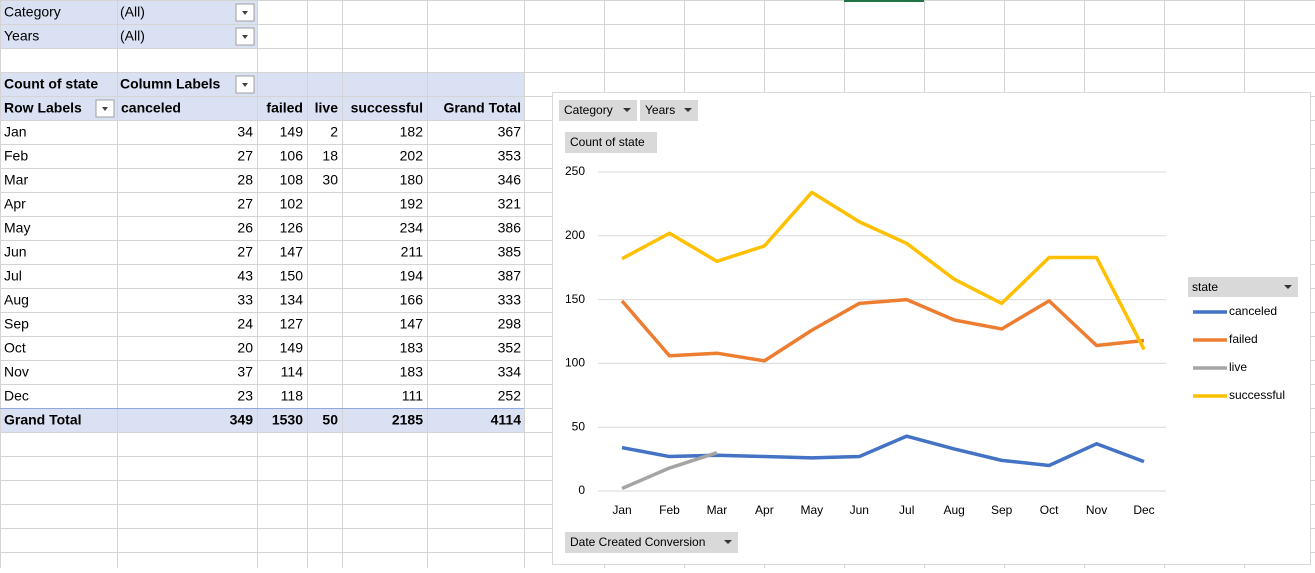 The height and width of the screenshot is (573, 1315). What do you see at coordinates (581, 490) in the screenshot?
I see `y-tick-label: 0` at bounding box center [581, 490].